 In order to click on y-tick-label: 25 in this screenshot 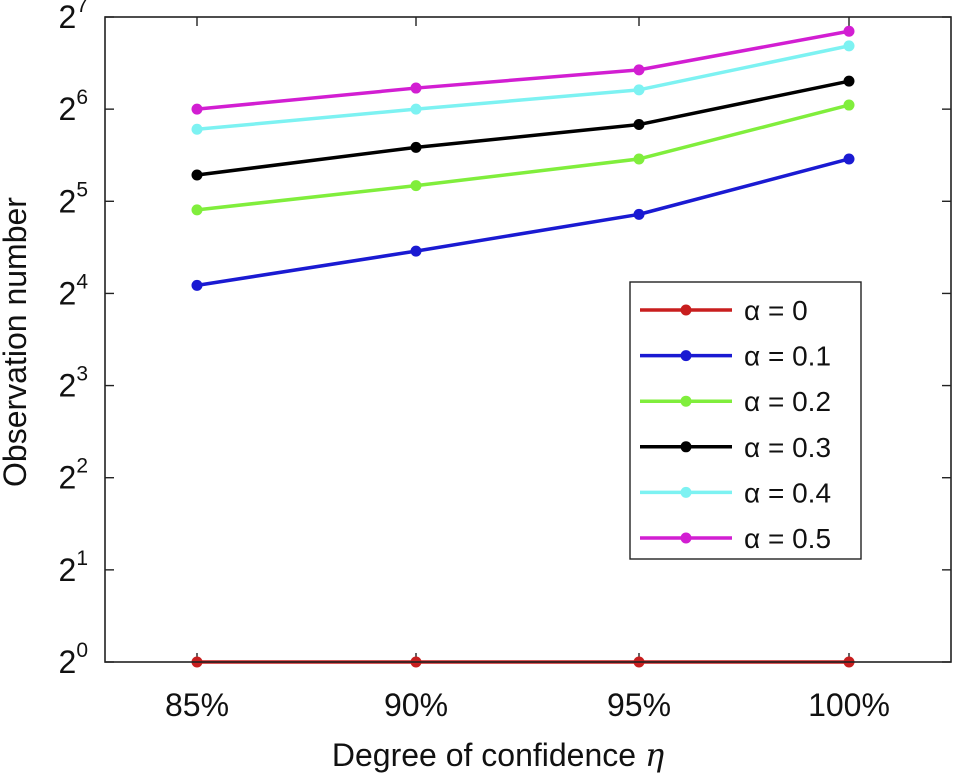, I will do `click(73, 198)`.